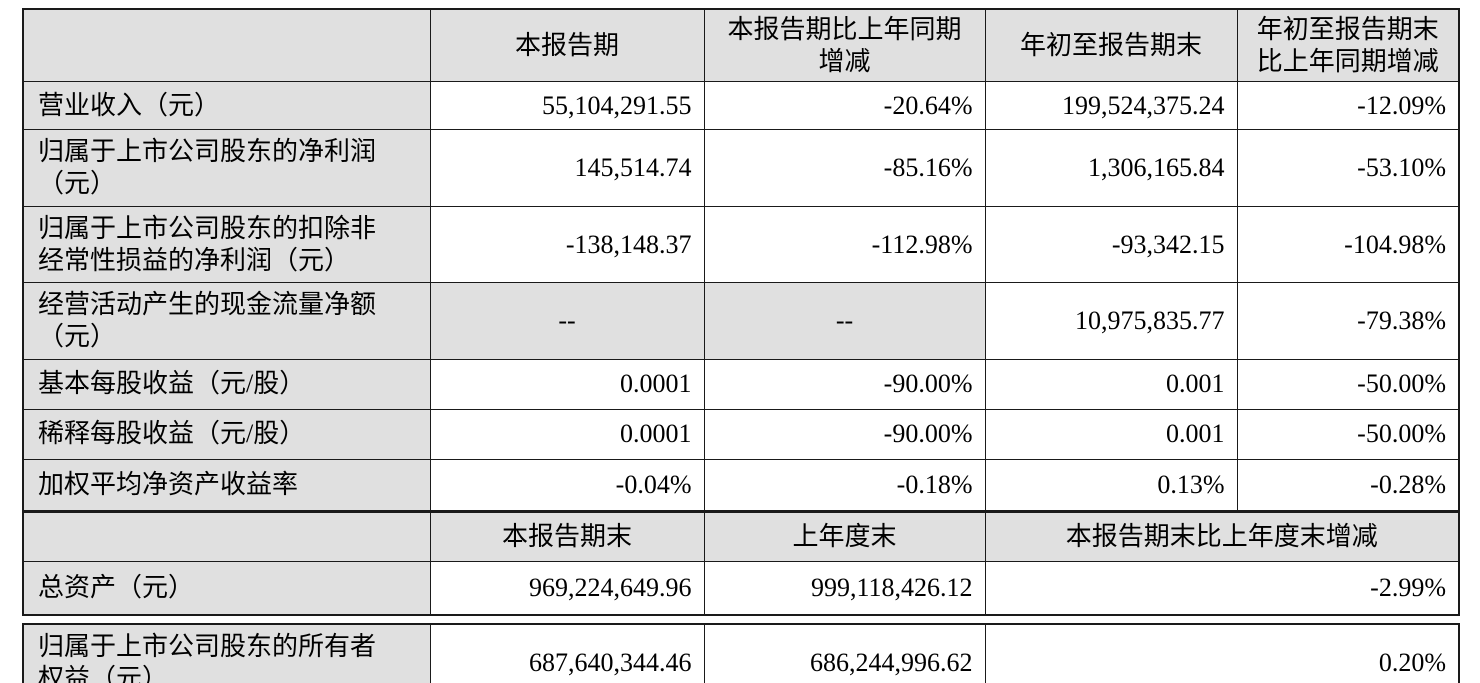 Image resolution: width=1480 pixels, height=683 pixels. Describe the element at coordinates (1348, 168) in the screenshot. I see `value-cell: -53.10%` at that location.